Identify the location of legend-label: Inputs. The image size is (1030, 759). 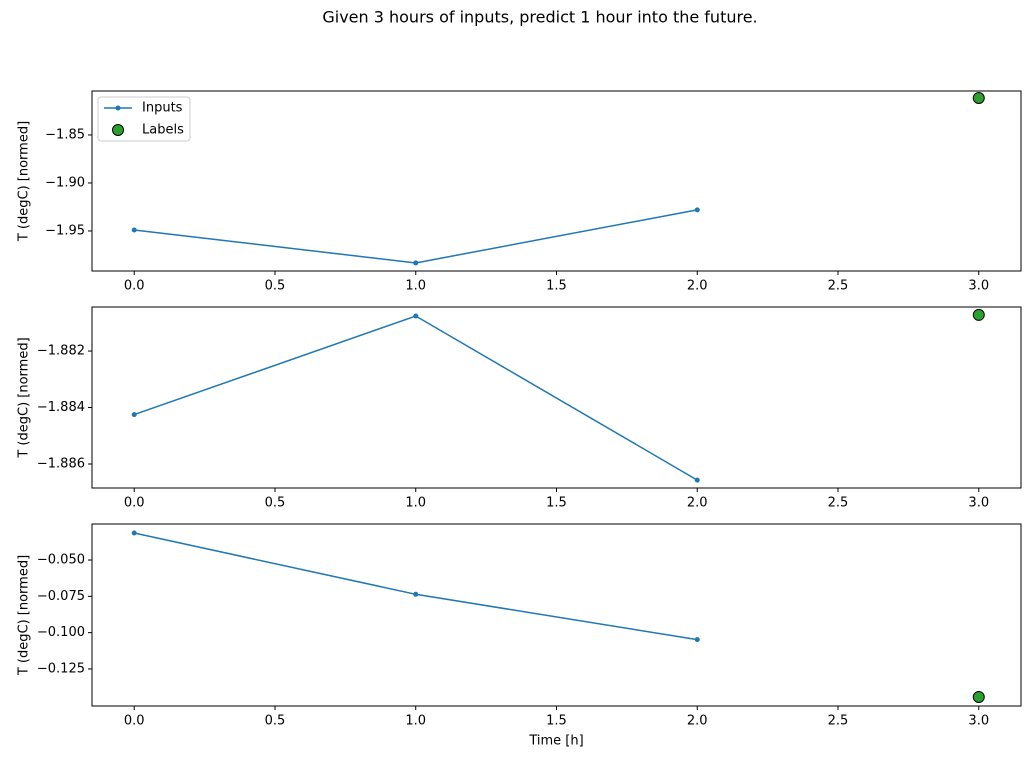
(162, 108).